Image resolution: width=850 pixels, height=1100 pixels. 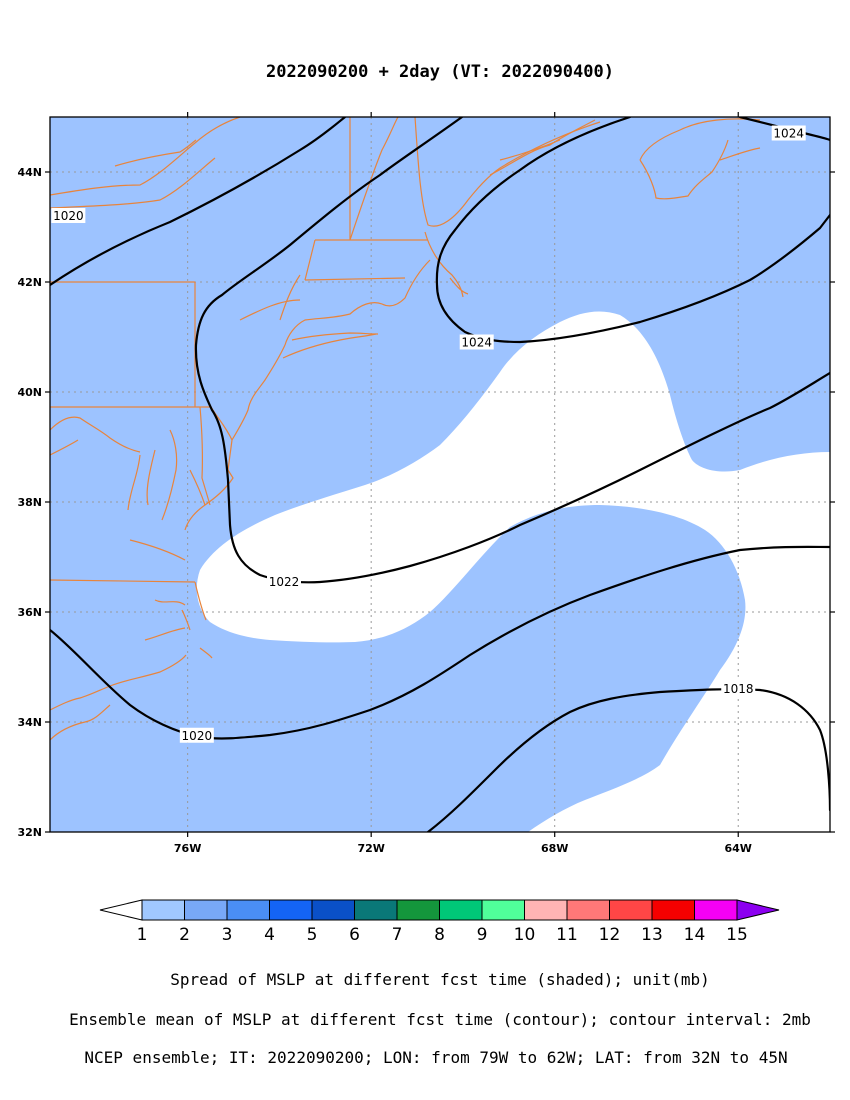 I want to click on new-england-coast, so click(x=376, y=288).